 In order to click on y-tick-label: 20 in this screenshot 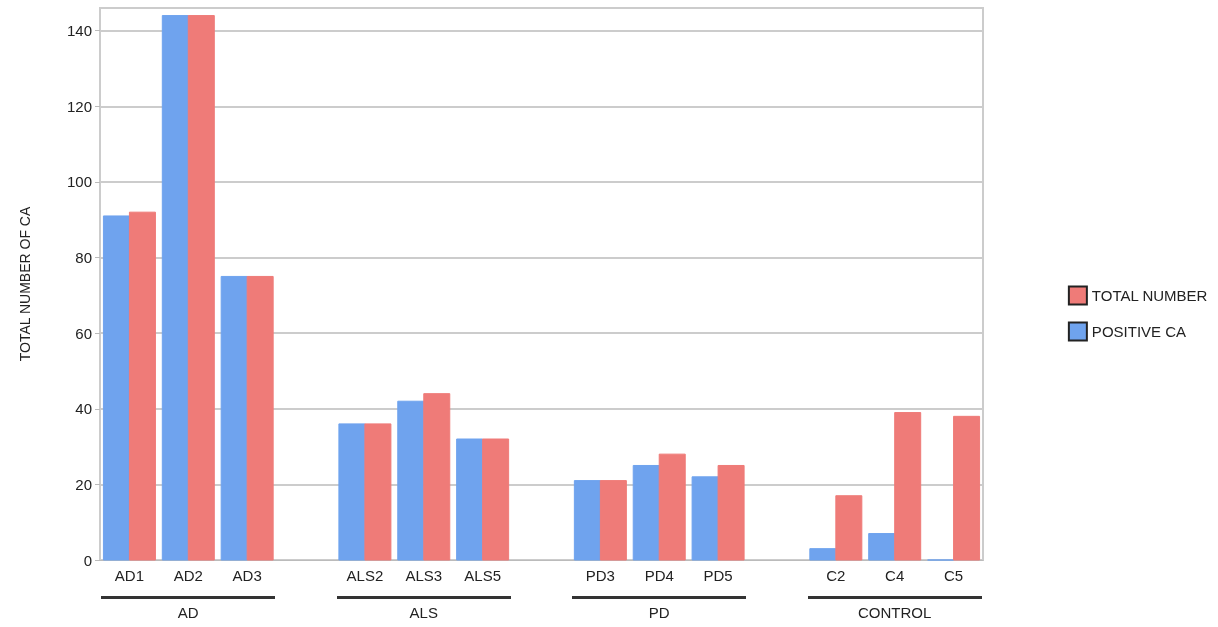, I will do `click(83, 484)`.